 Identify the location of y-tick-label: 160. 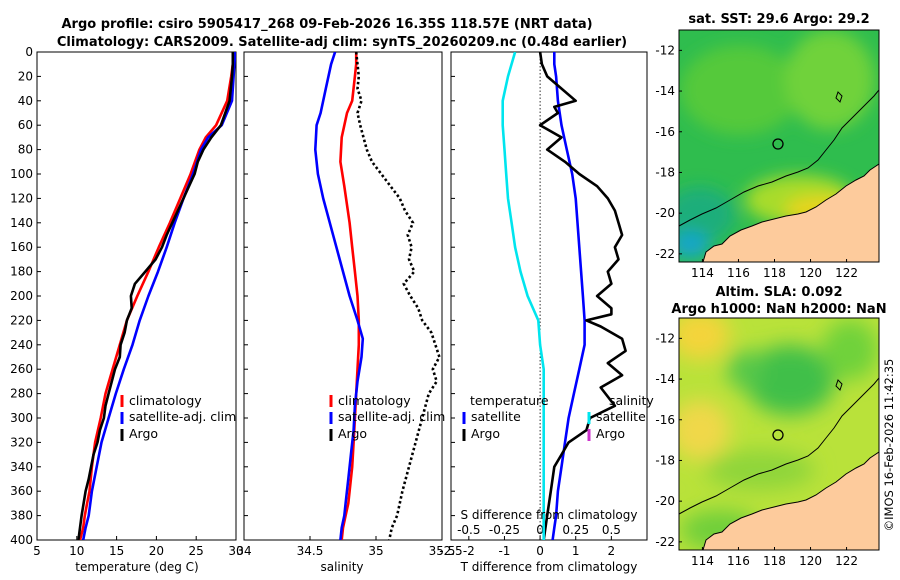
(21, 247).